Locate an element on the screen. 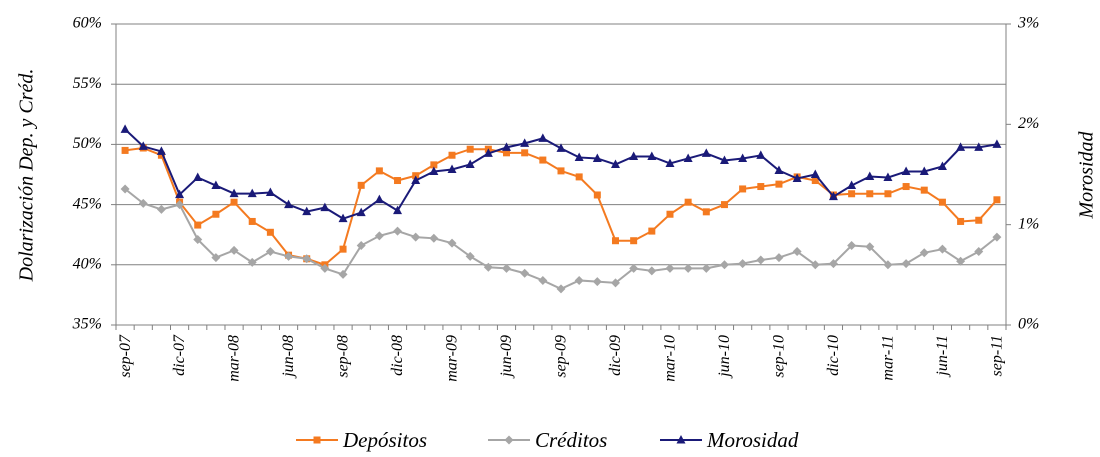 This screenshot has height=457, width=1100. y2-tick-label: 2% is located at coordinates (1028, 123).